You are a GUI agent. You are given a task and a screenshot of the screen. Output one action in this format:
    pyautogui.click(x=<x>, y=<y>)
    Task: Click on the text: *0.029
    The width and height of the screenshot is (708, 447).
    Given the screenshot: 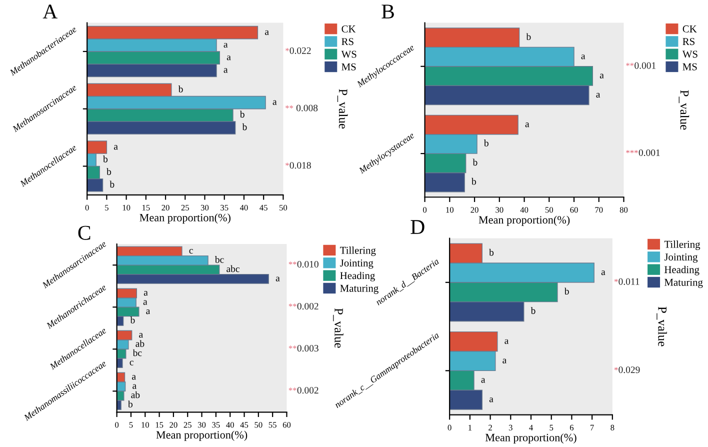 What is the action you would take?
    pyautogui.click(x=627, y=370)
    